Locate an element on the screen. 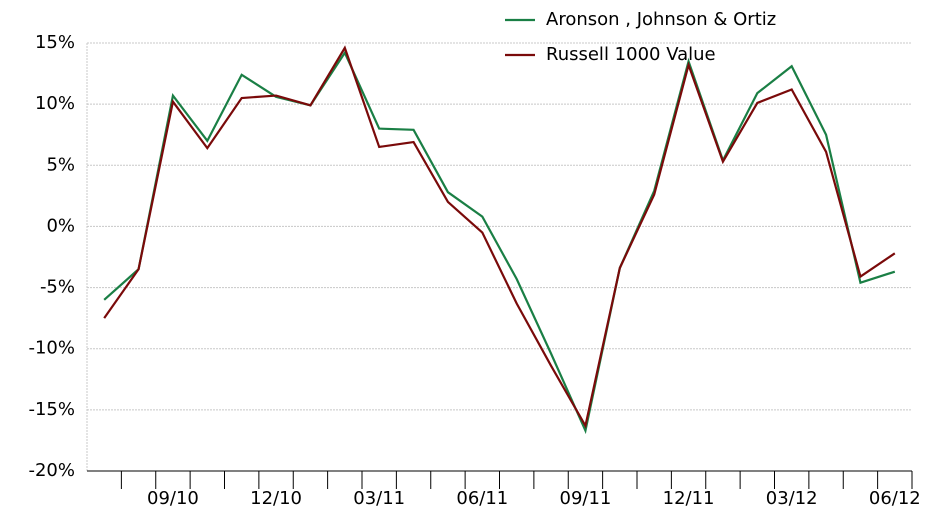  y-tick-label: -20% is located at coordinates (51, 470).